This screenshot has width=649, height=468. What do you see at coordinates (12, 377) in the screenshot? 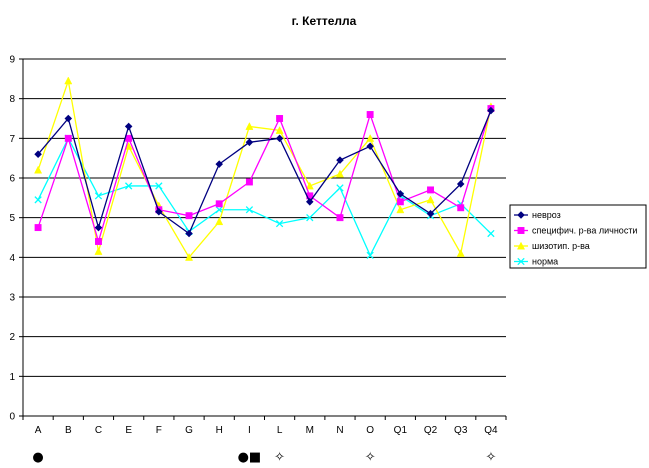
I see `y-tick-label: 1` at bounding box center [12, 377].